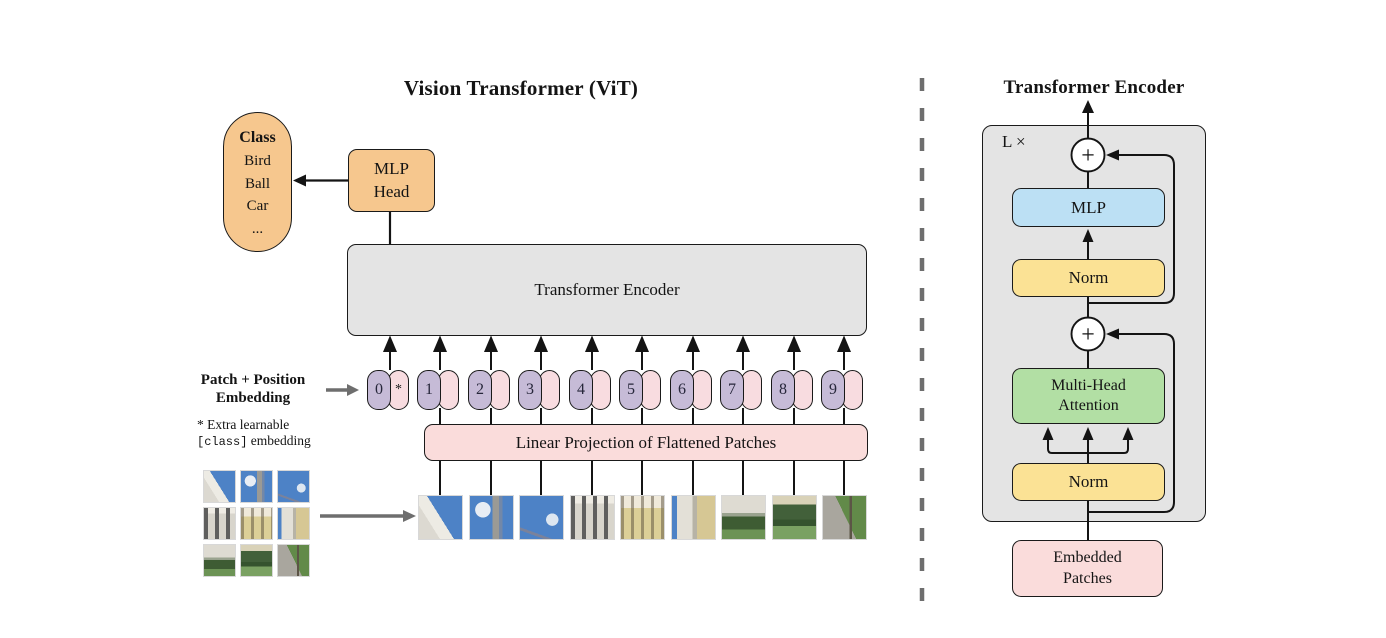  What do you see at coordinates (368, 516) in the screenshot?
I see `image-to-patches-arrow` at bounding box center [368, 516].